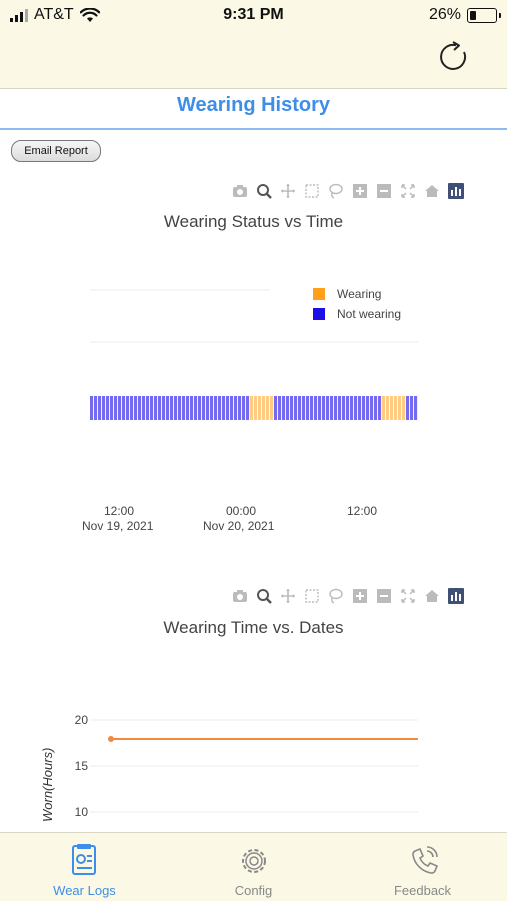 The width and height of the screenshot is (507, 901). What do you see at coordinates (253, 867) in the screenshot?
I see `tab-config: Config` at bounding box center [253, 867].